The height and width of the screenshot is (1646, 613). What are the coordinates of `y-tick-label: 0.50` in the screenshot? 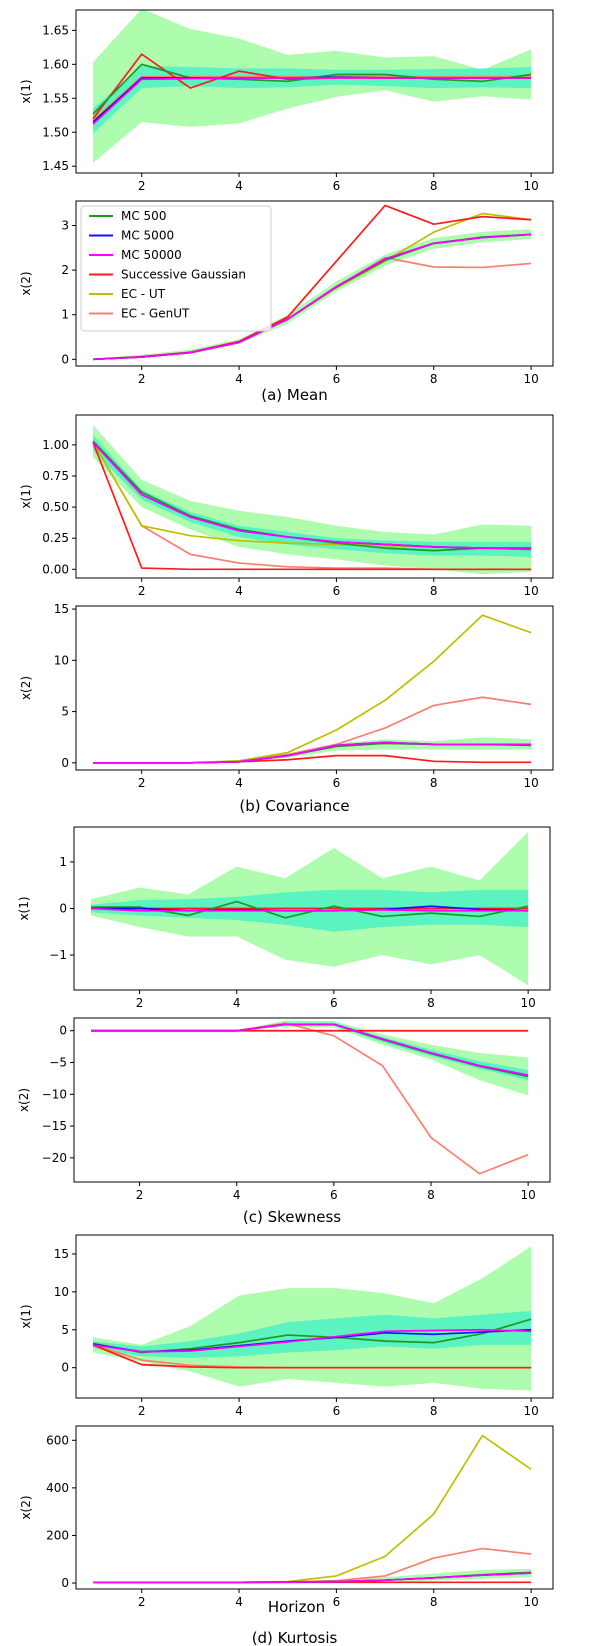 It's located at (55, 507).